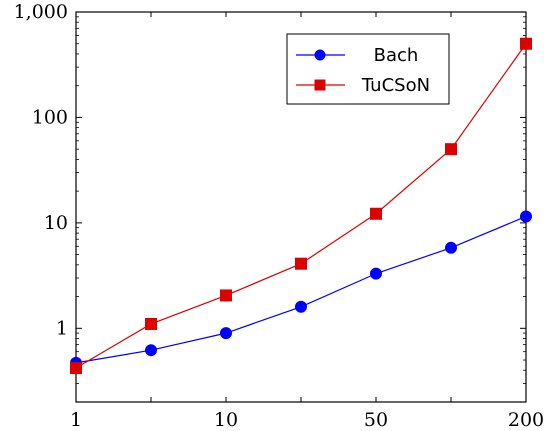  What do you see at coordinates (76, 420) in the screenshot?
I see `x-tick-label: 1` at bounding box center [76, 420].